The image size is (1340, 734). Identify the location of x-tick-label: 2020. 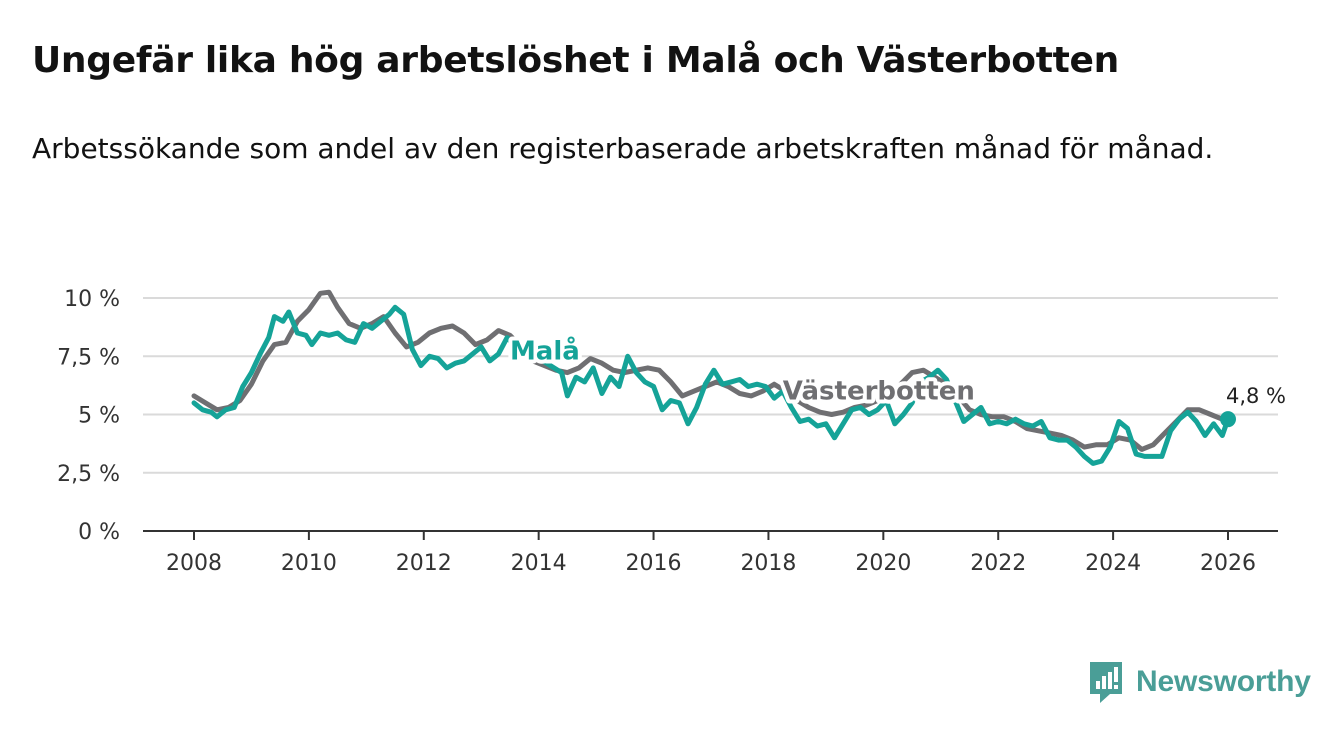
(883, 563).